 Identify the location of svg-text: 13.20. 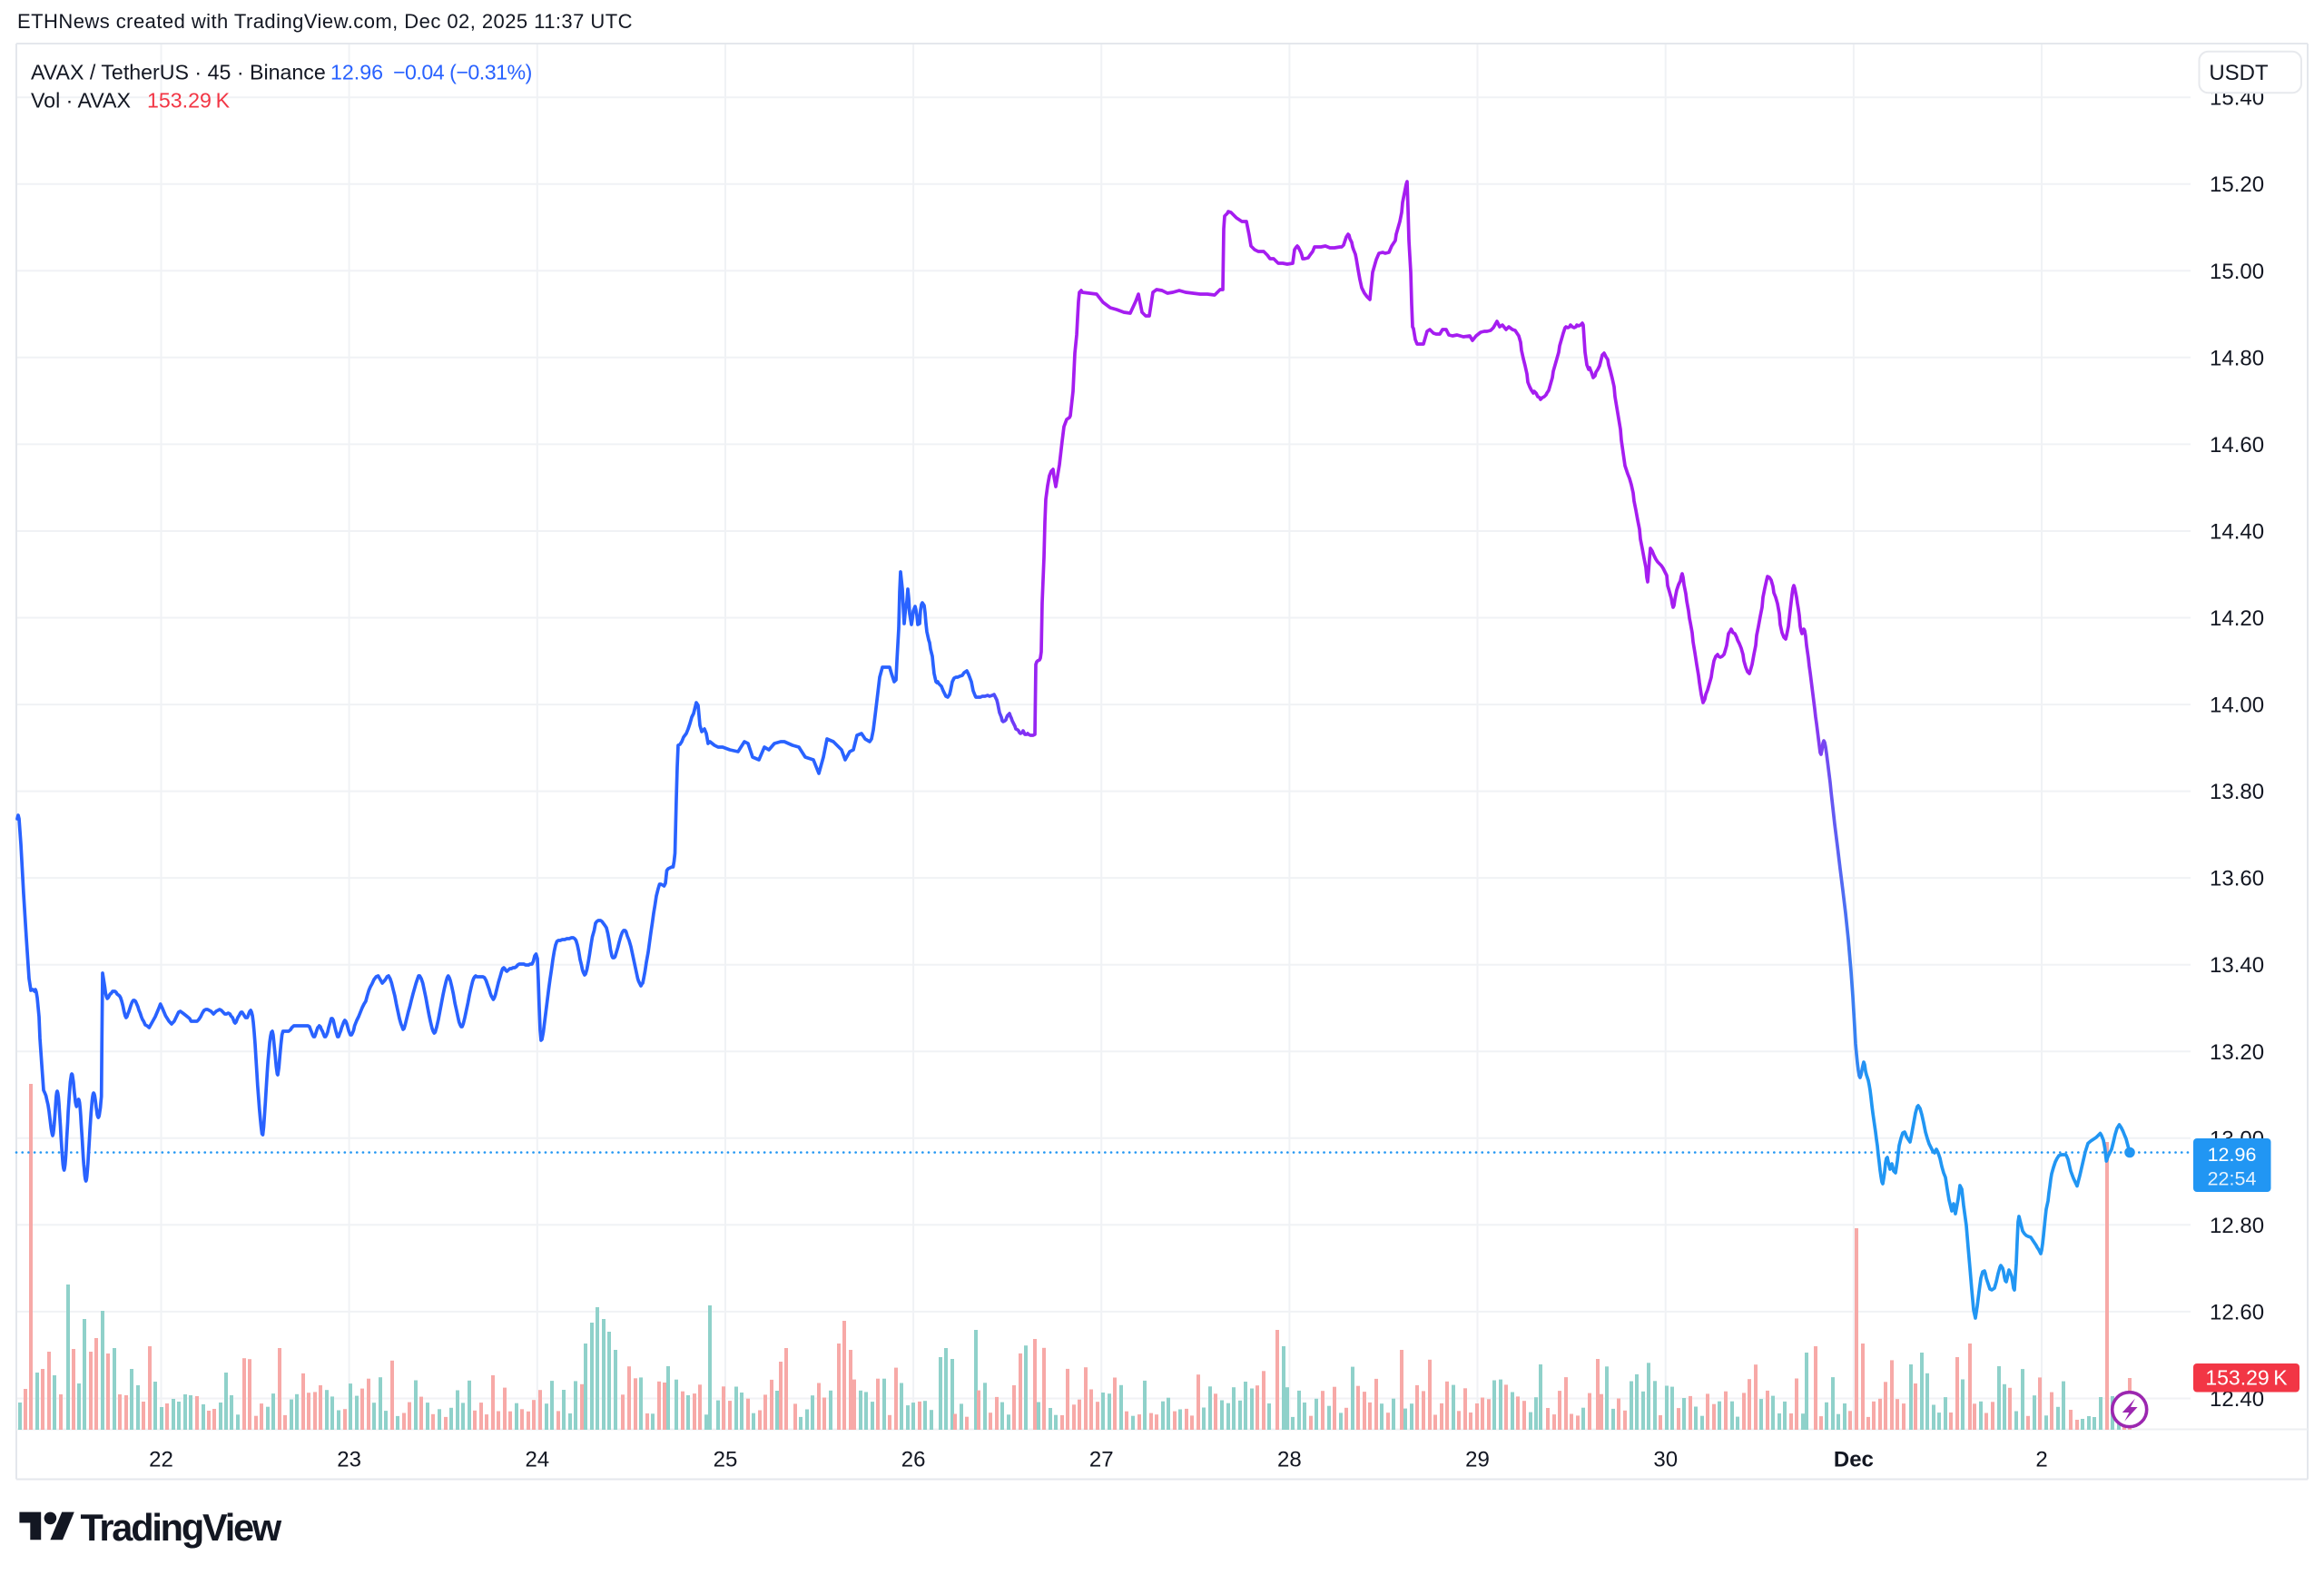
(2237, 1052).